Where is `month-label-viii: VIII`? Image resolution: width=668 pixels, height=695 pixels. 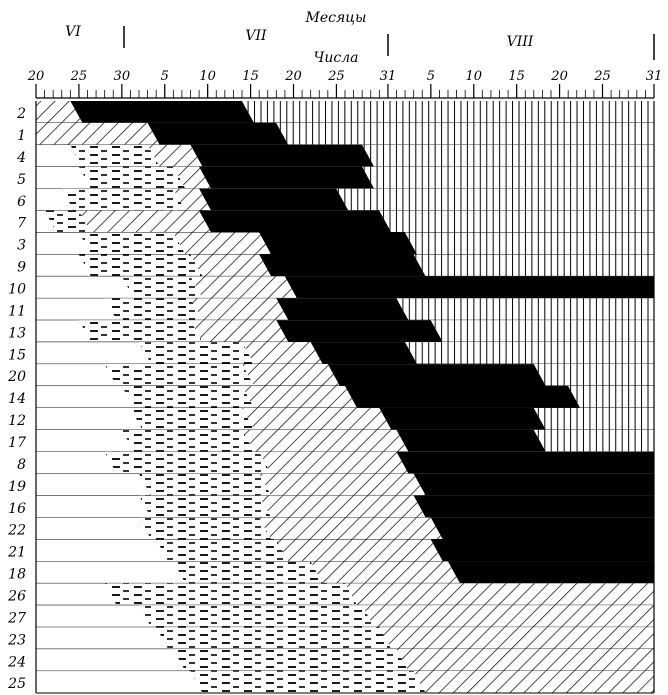
month-label-viii: VIII is located at coordinates (520, 42).